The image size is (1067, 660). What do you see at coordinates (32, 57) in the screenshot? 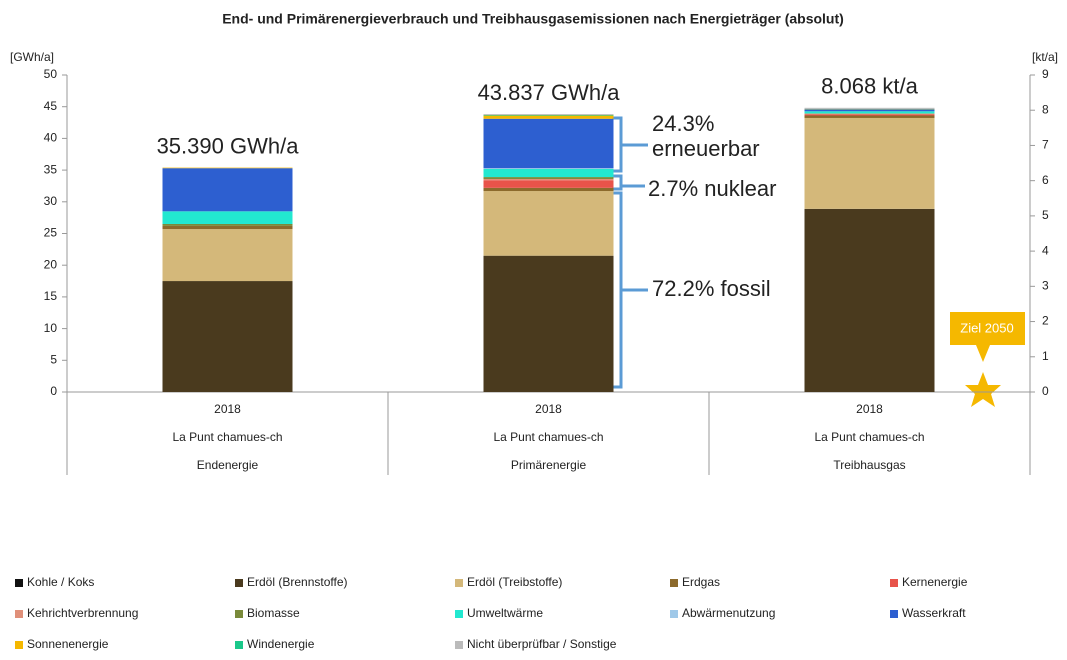
I see `y-axis-label: [GWh/a]` at bounding box center [32, 57].